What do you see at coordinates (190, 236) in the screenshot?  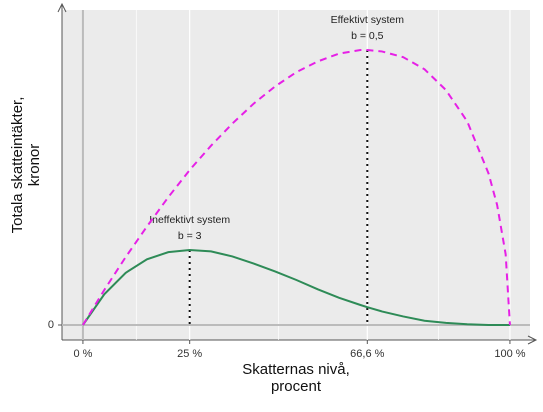 I see `annotation: b = 3` at bounding box center [190, 236].